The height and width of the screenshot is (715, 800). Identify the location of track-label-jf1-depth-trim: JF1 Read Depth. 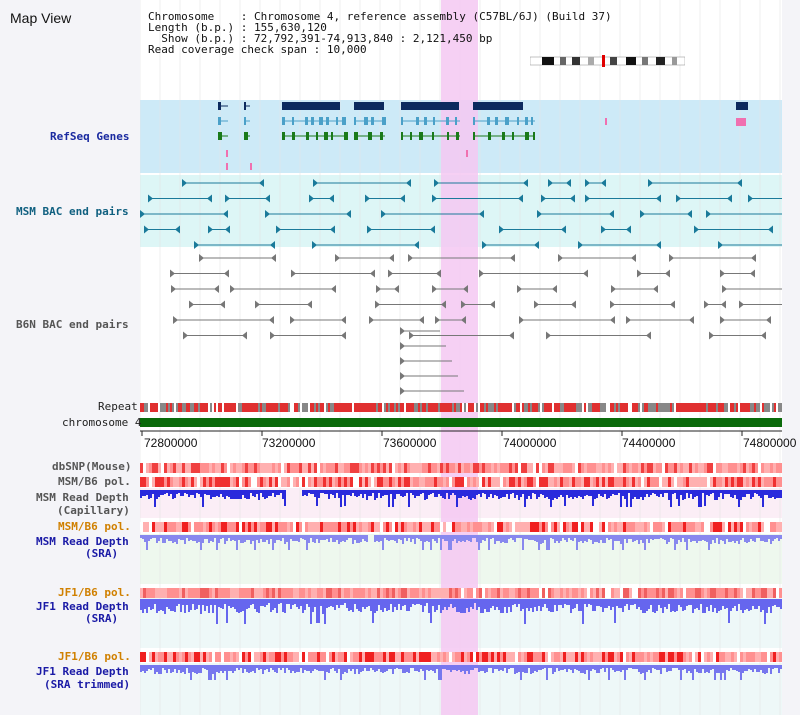
(82, 671).